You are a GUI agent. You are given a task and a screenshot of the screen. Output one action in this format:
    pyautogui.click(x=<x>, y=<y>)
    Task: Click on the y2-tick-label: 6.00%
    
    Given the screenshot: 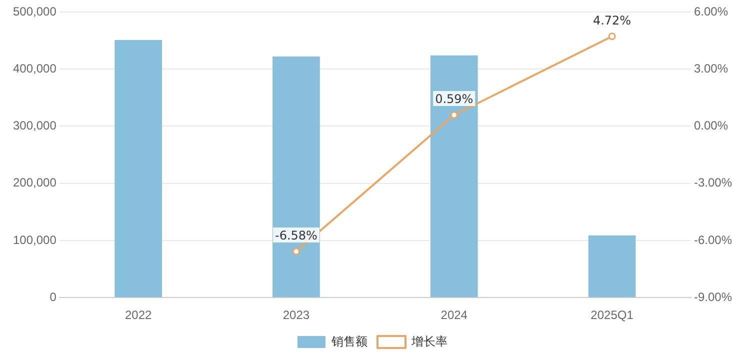 What is the action you would take?
    pyautogui.click(x=711, y=11)
    